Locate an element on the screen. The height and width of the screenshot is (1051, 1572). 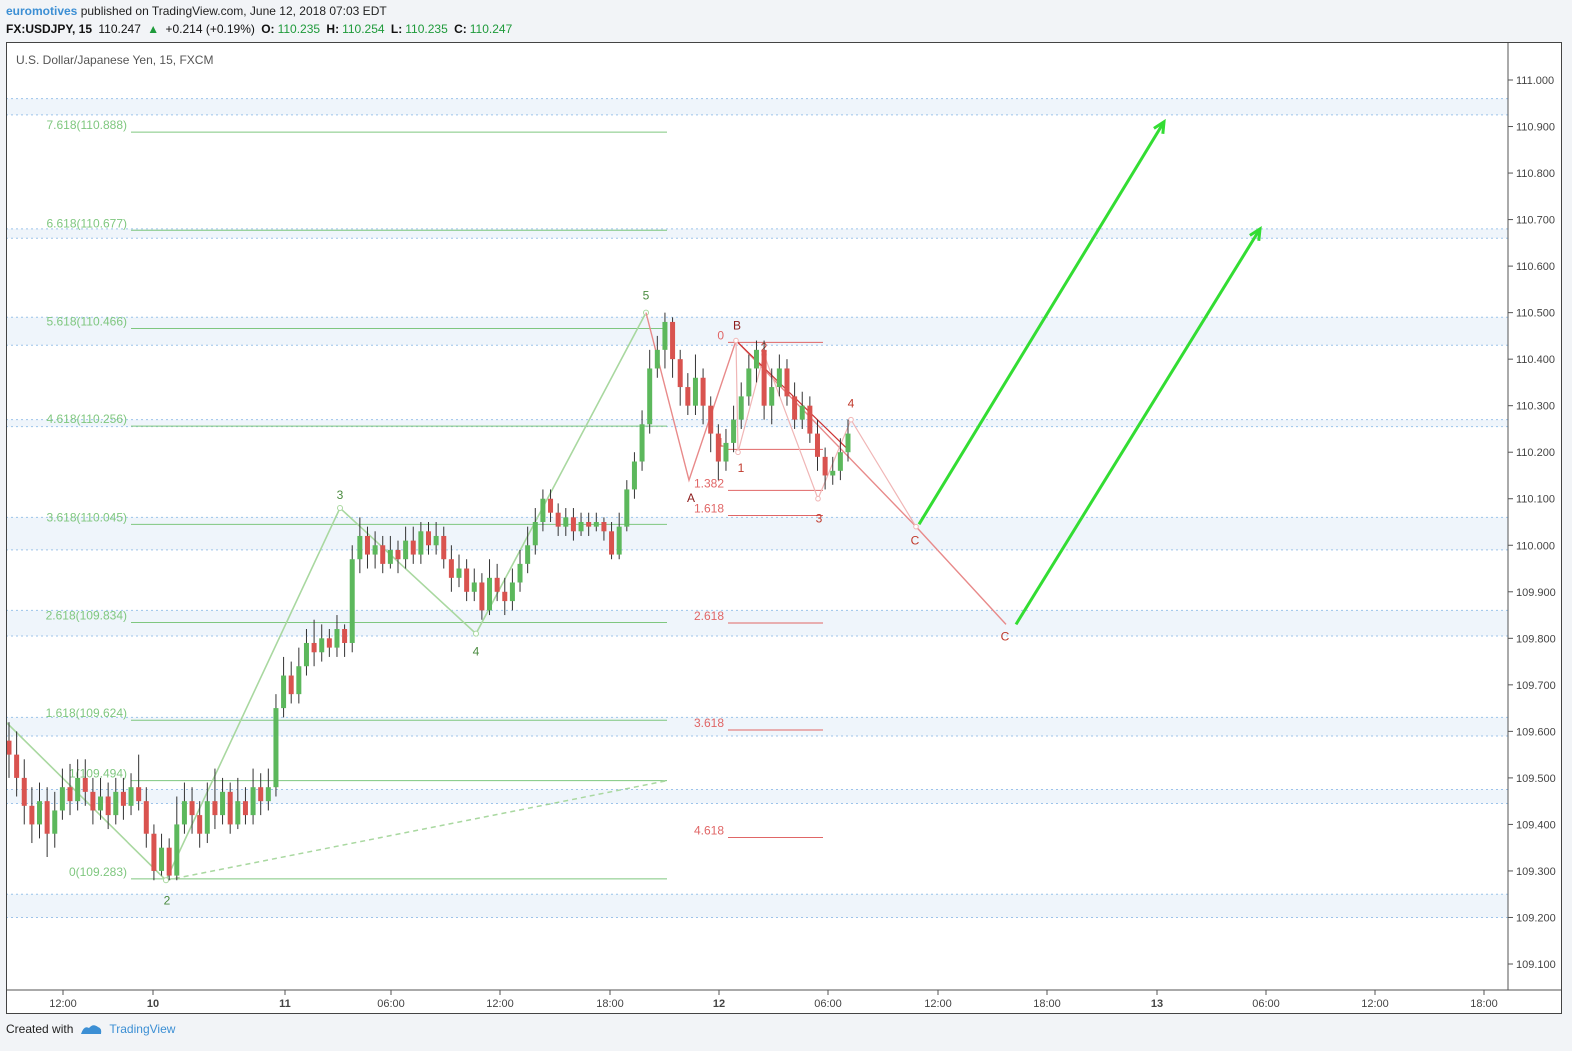
high-label: H: is located at coordinates (333, 29).